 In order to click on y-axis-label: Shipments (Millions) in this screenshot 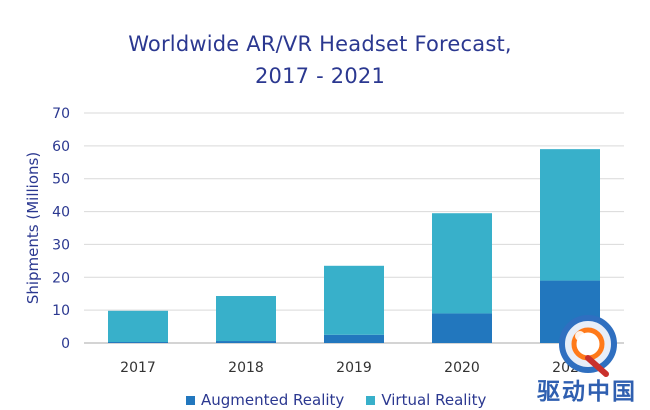, I will do `click(33, 228)`.